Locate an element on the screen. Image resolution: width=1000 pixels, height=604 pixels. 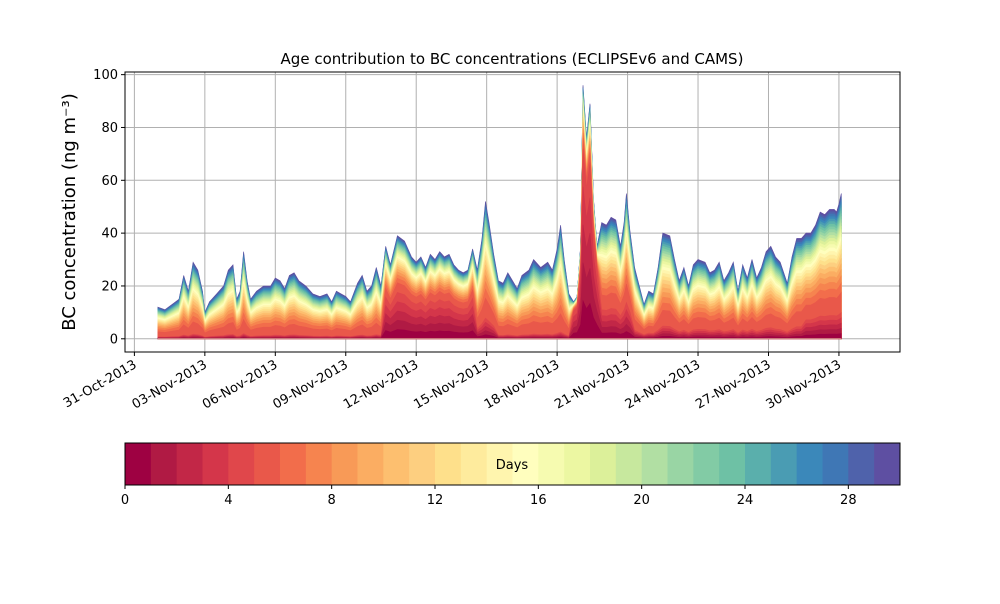
colorbar-frame is located at coordinates (512, 464).